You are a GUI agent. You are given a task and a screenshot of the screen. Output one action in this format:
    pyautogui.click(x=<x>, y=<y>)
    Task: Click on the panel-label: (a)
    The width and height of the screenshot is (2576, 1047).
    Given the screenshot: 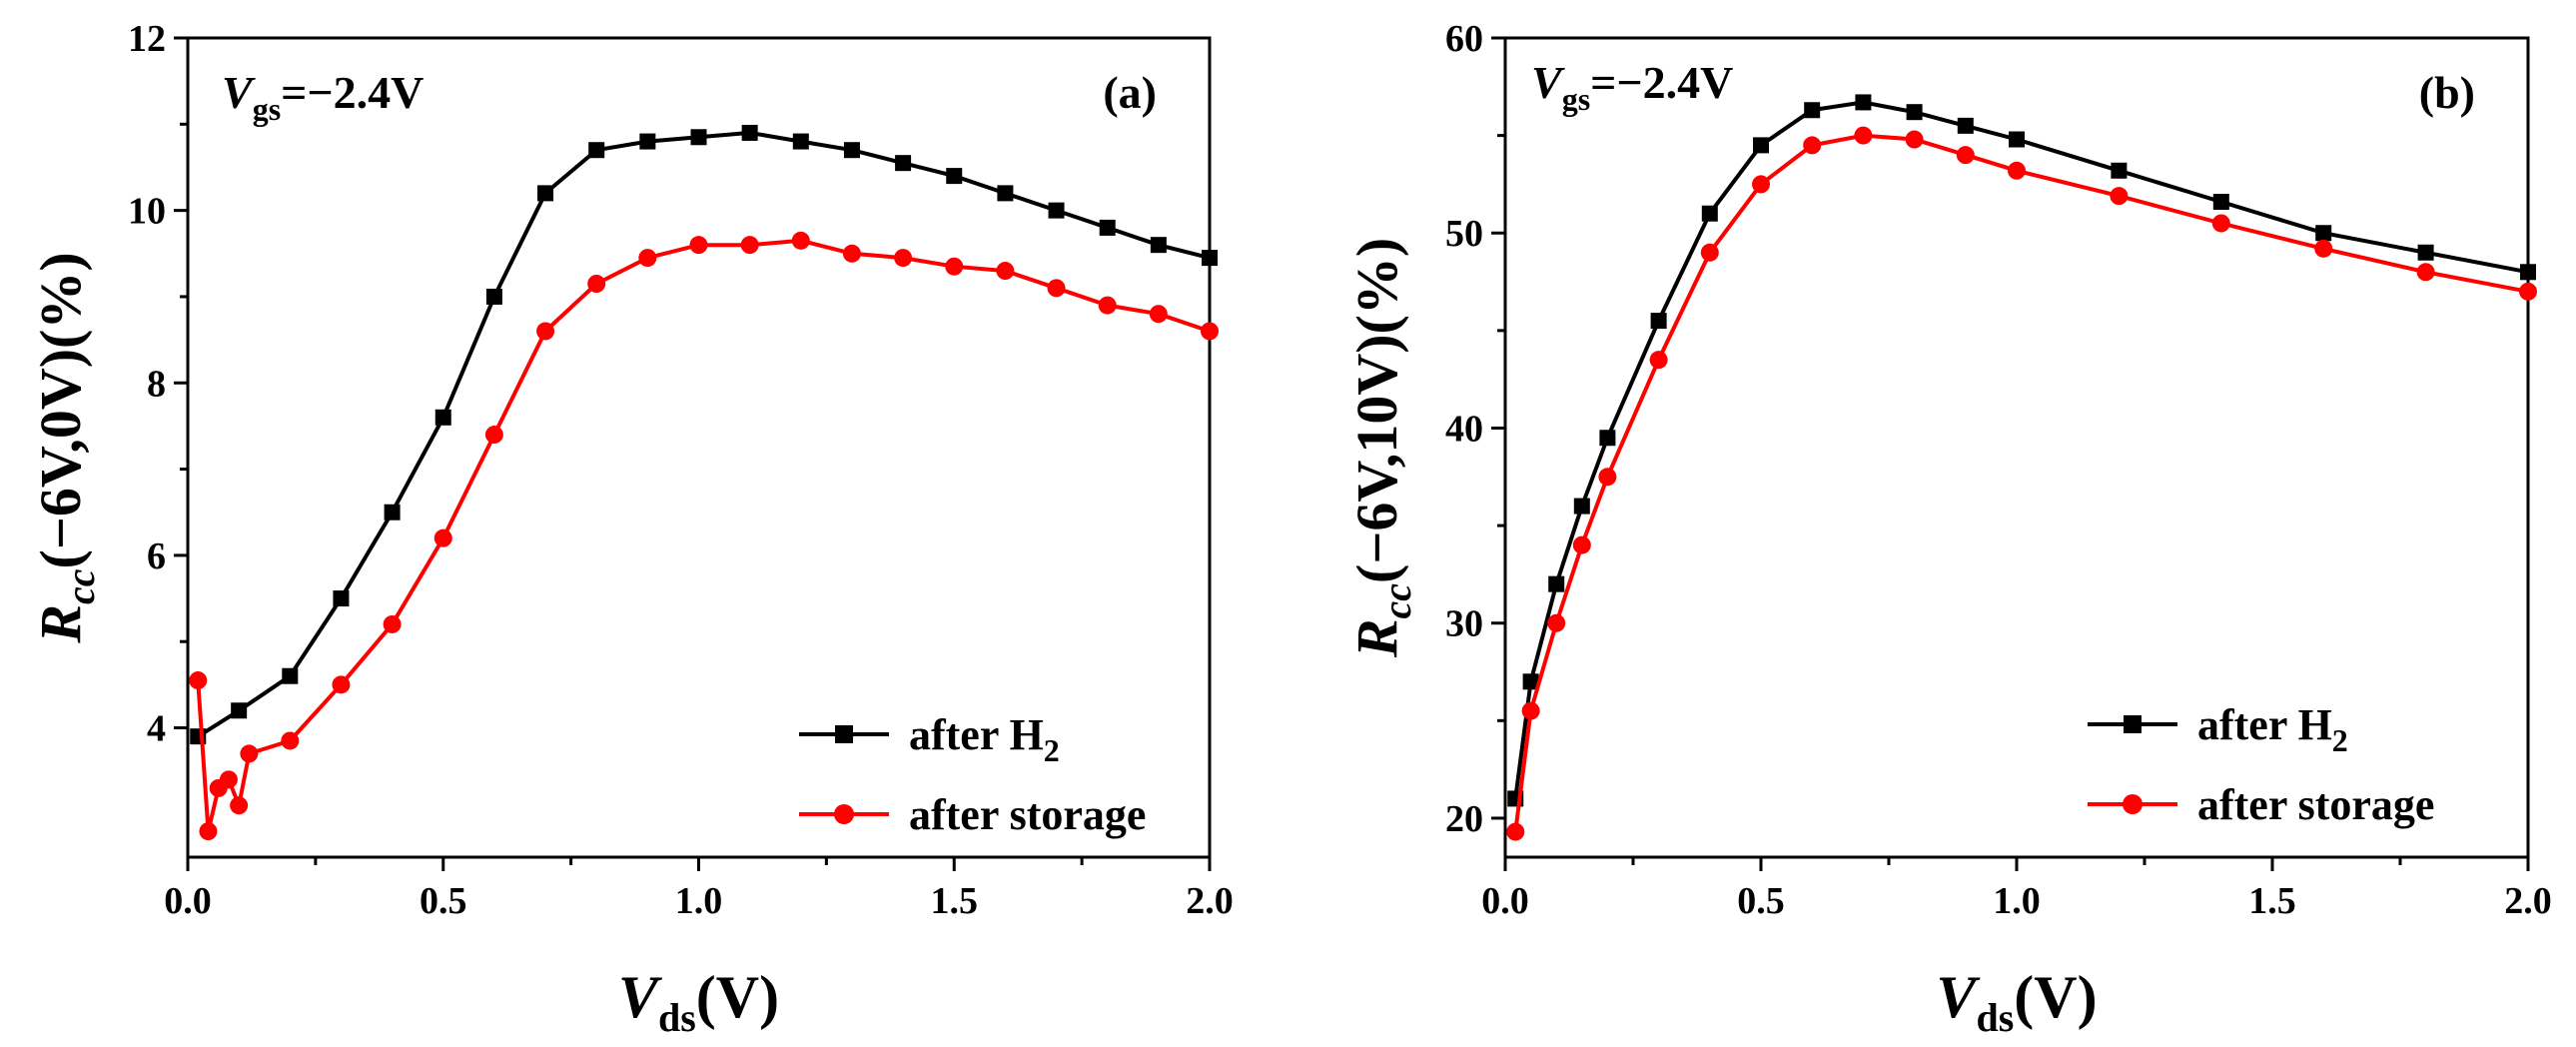 What is the action you would take?
    pyautogui.click(x=1130, y=92)
    